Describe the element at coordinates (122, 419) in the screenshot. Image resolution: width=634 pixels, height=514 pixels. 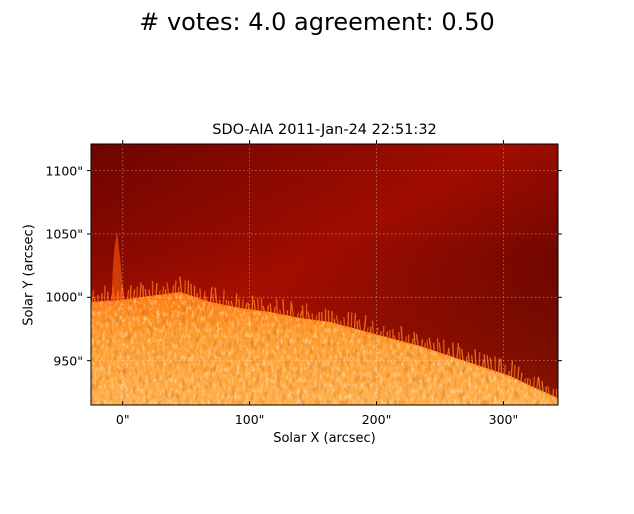
I see `x-tick-label-0: 0"` at that location.